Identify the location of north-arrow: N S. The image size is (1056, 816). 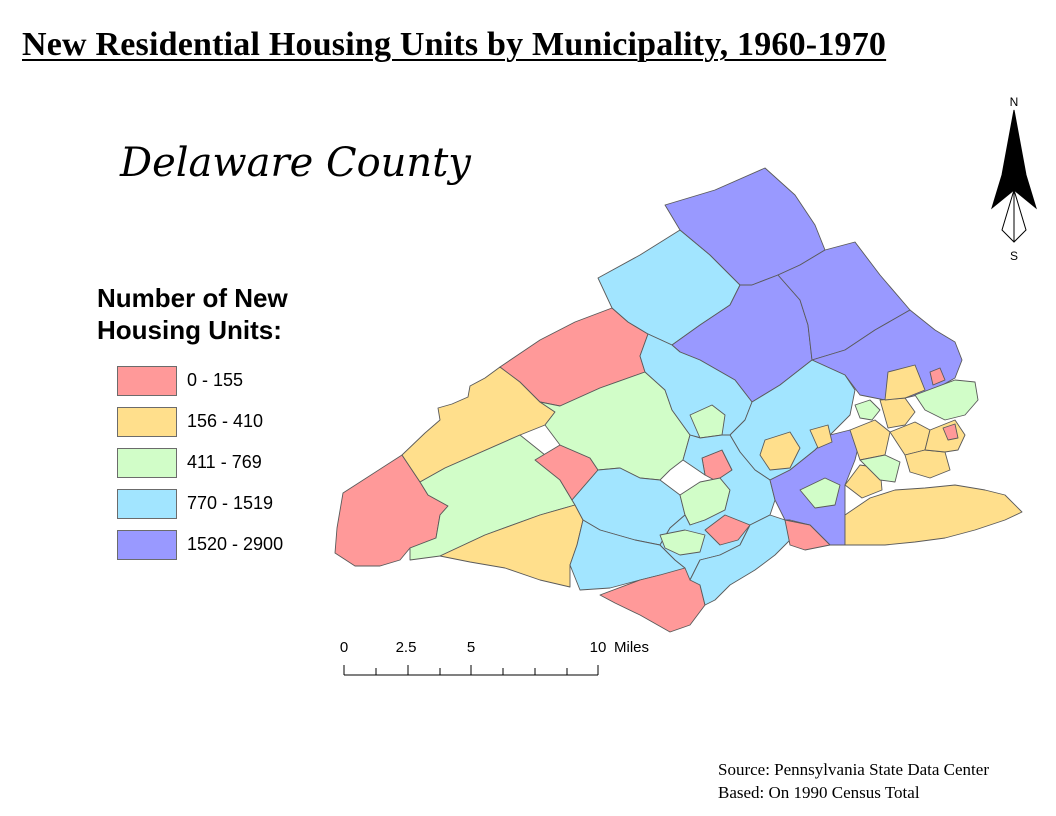
(1014, 179).